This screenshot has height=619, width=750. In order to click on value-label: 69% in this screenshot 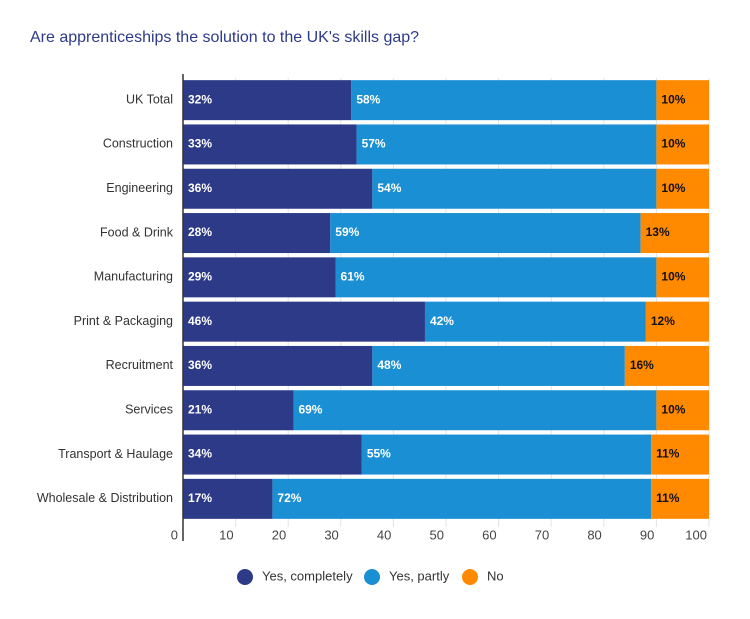, I will do `click(310, 409)`.